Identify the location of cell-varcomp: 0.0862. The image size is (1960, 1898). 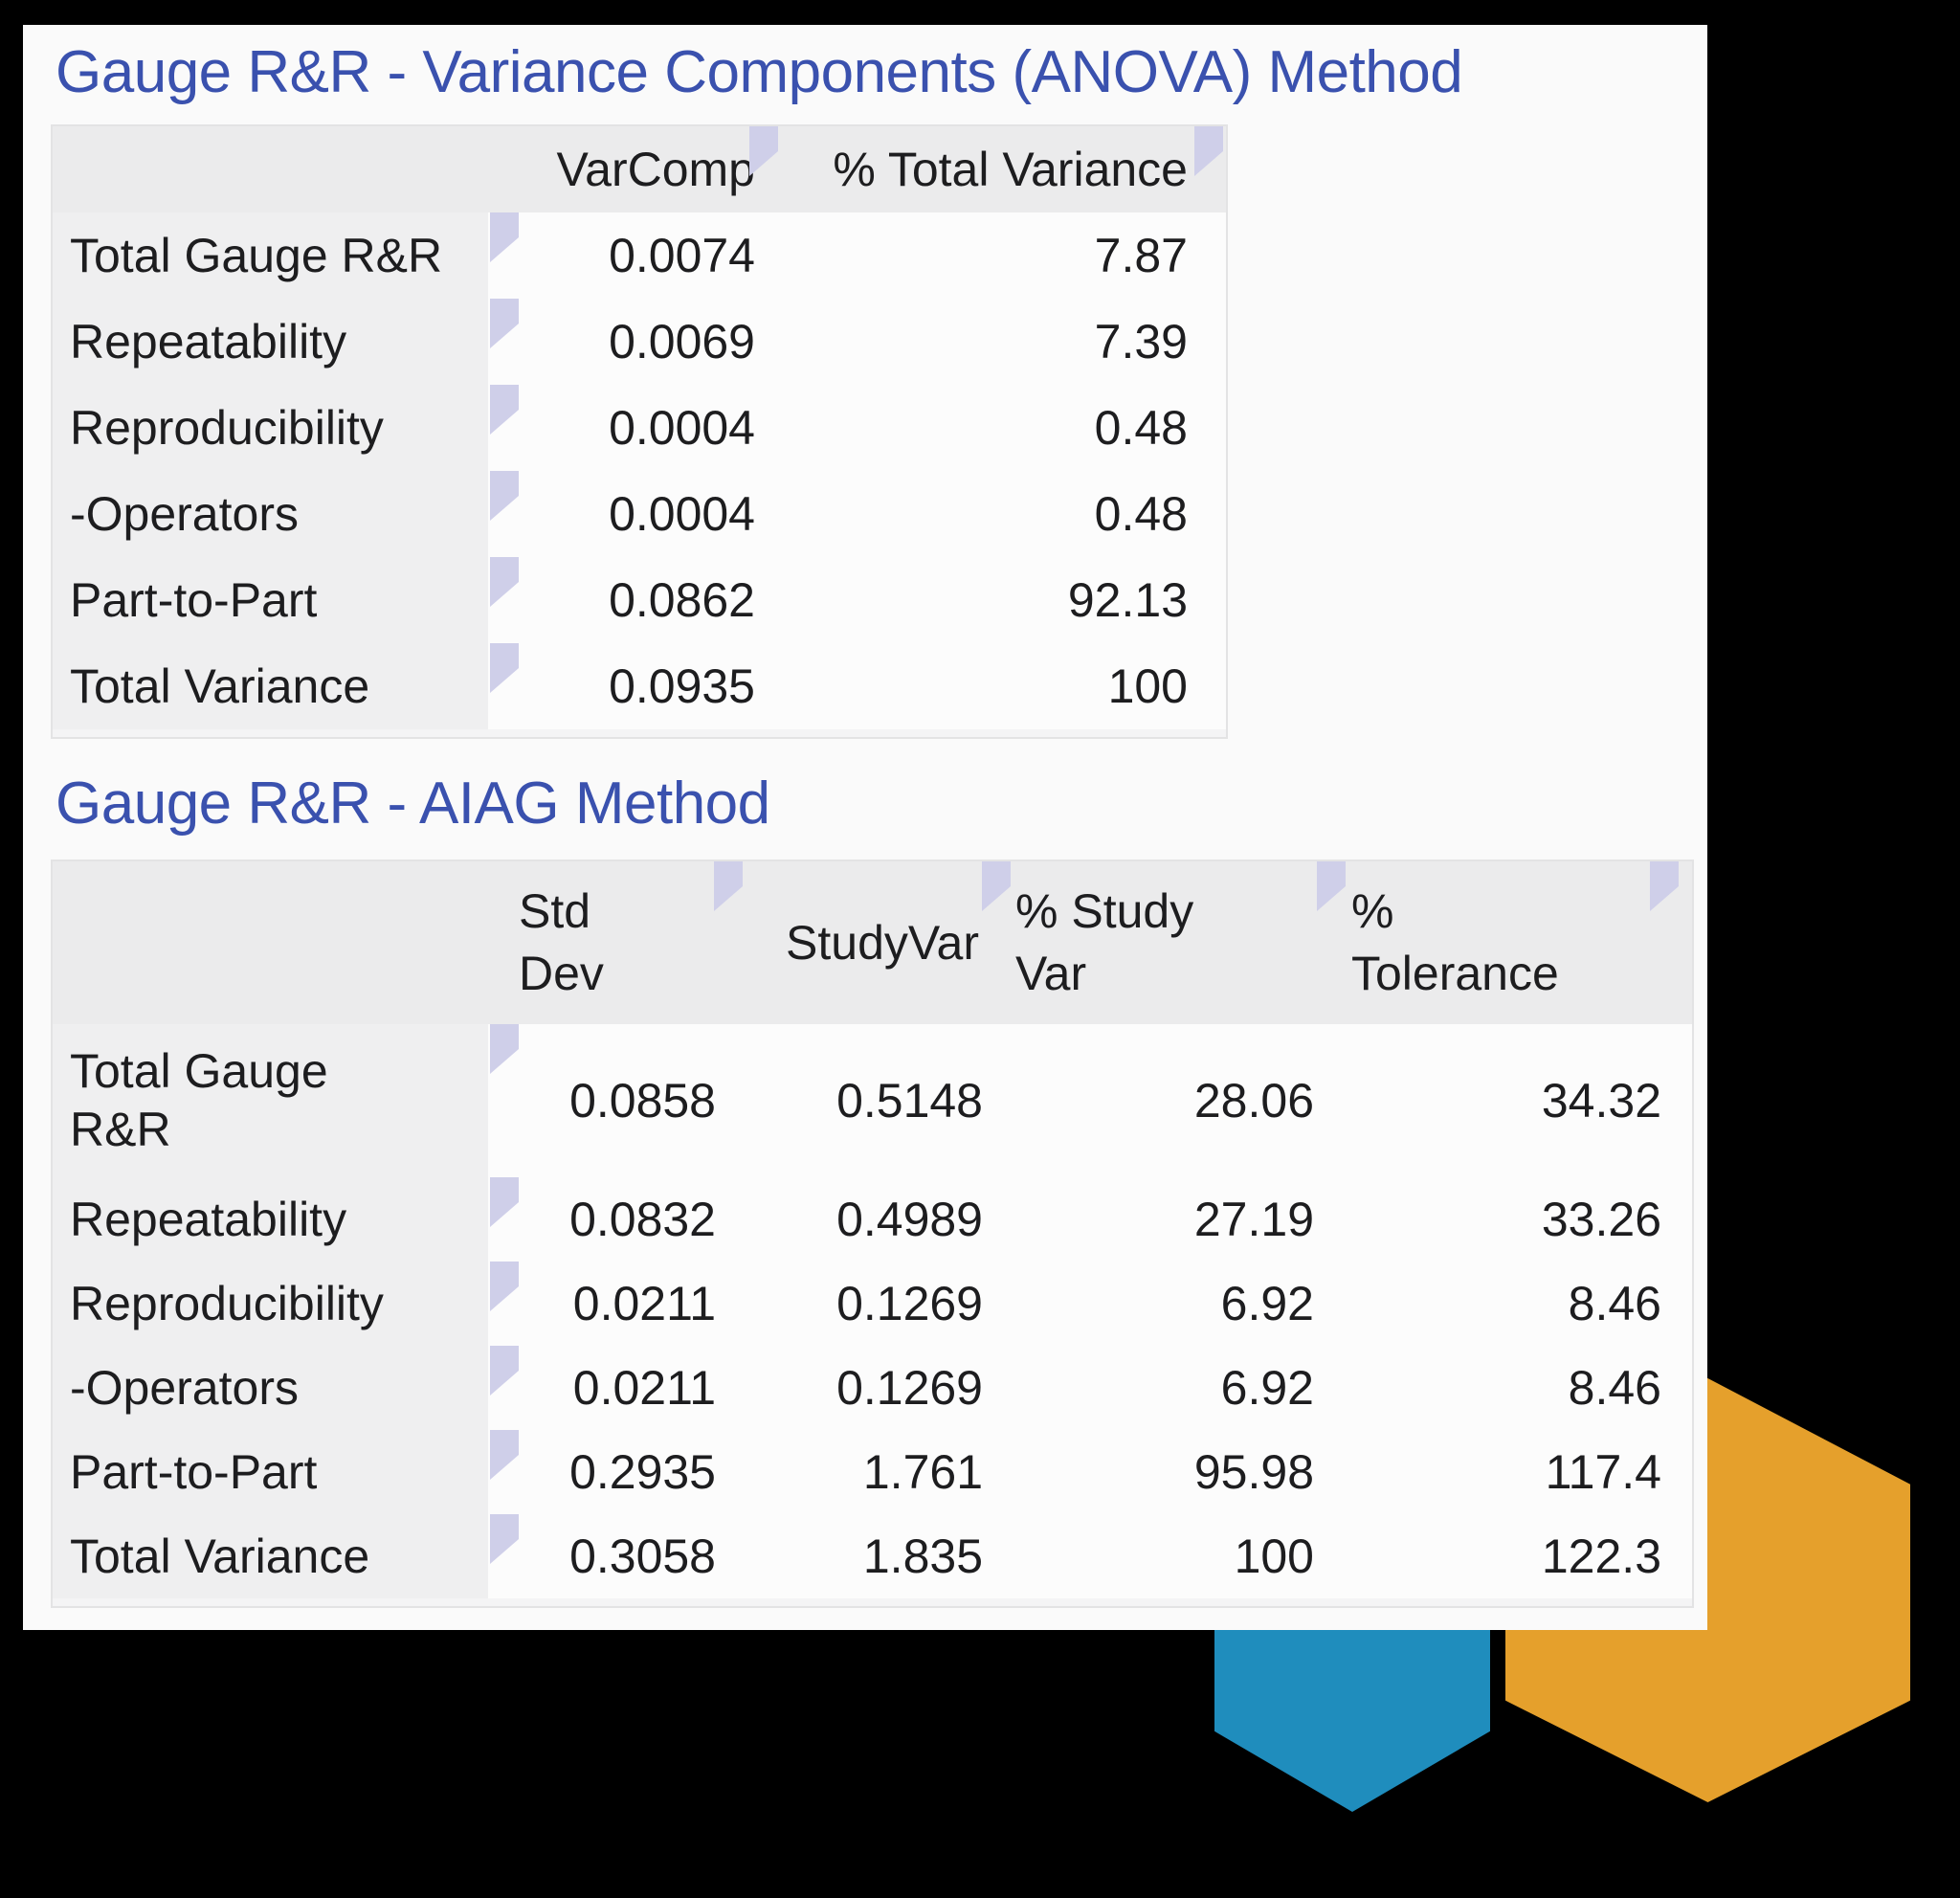
(682, 600).